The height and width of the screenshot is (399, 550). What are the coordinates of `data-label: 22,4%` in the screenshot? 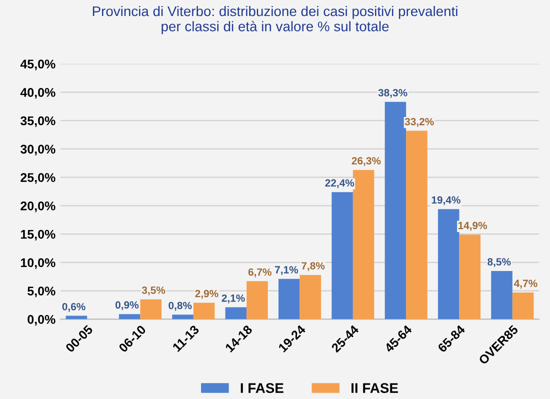 It's located at (339, 183).